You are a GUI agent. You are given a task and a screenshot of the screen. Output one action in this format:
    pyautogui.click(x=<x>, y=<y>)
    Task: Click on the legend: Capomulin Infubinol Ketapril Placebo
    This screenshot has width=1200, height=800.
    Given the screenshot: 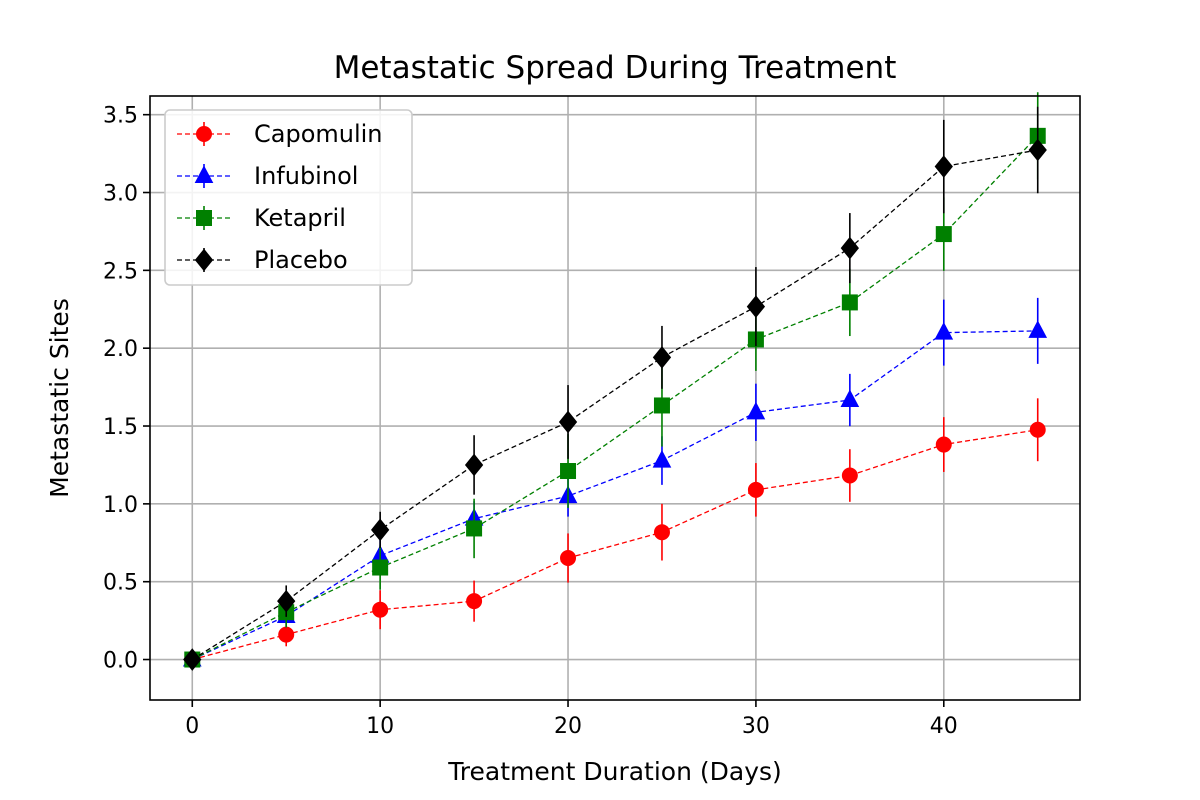 What is the action you would take?
    pyautogui.click(x=288, y=197)
    